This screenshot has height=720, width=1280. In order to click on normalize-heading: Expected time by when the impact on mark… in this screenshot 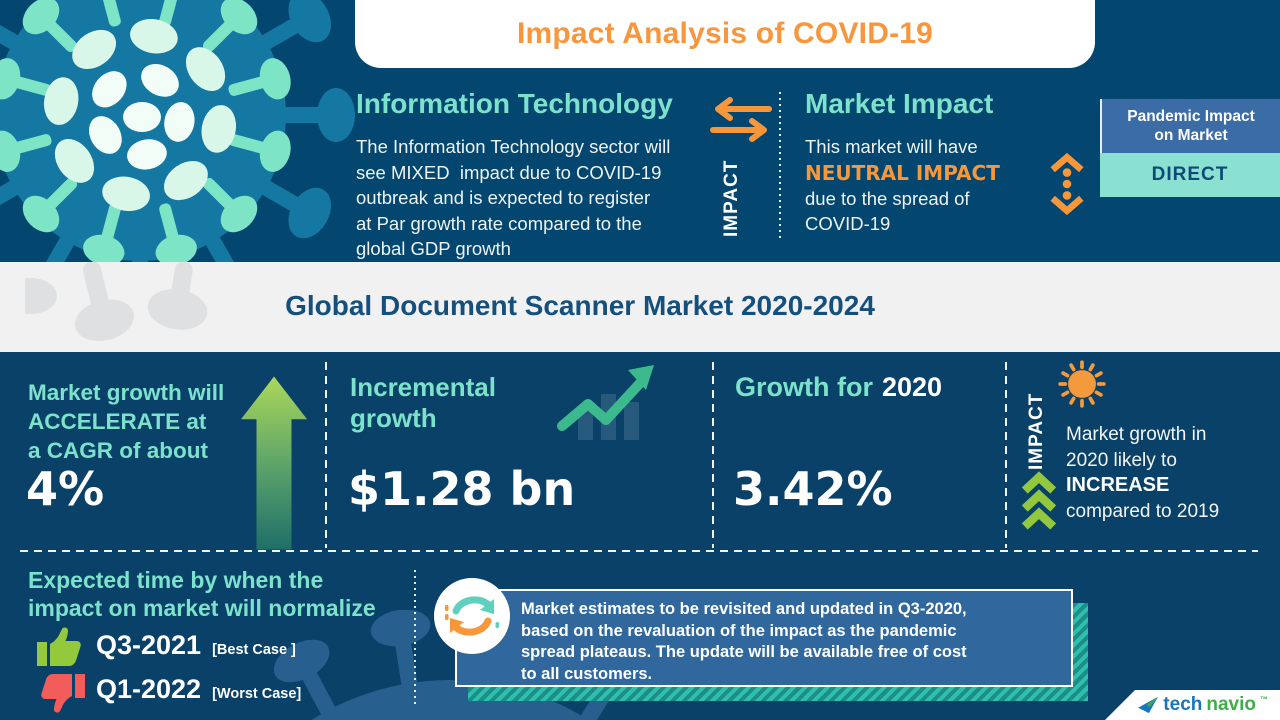, I will do `click(202, 594)`.